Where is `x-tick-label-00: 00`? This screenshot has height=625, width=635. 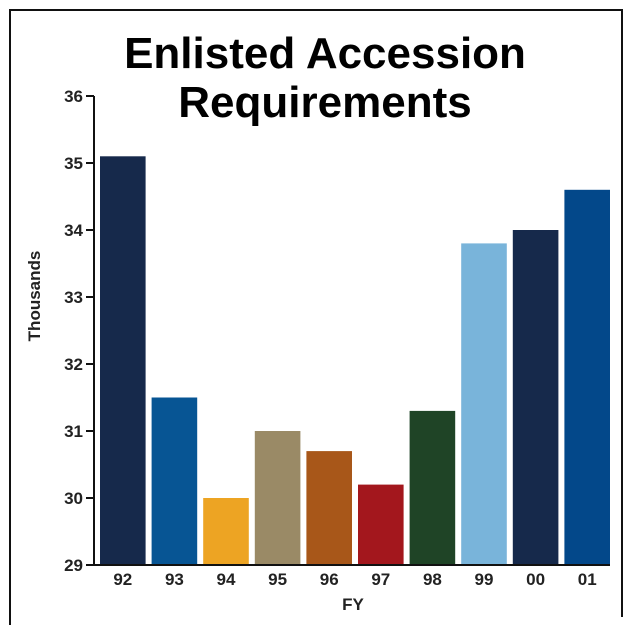 x-tick-label-00: 00 is located at coordinates (535, 579).